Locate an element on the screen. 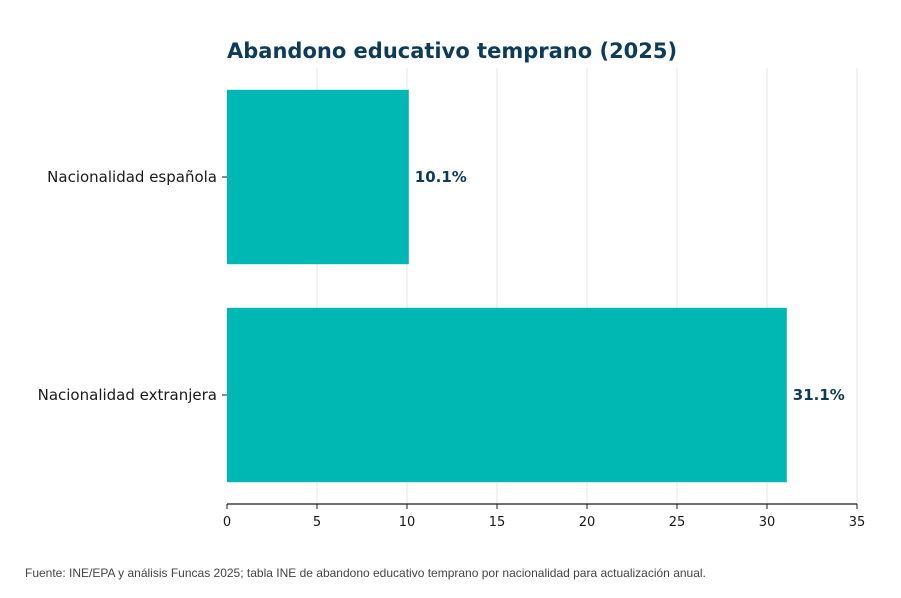  data-label: 10.1% is located at coordinates (441, 177).